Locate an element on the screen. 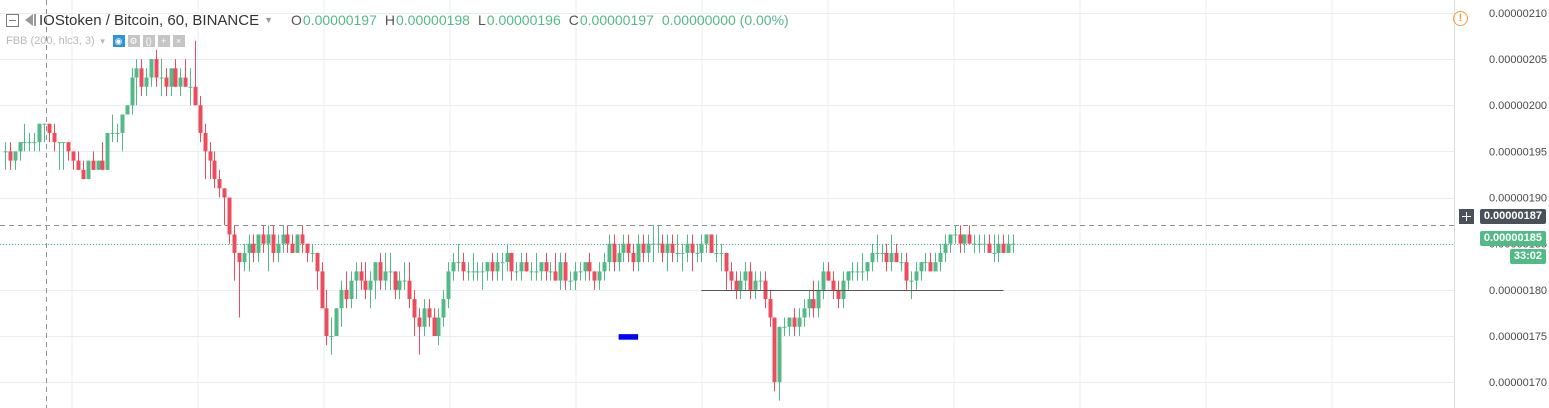 The width and height of the screenshot is (1549, 408). settings-icon: ⚙ is located at coordinates (133, 41).